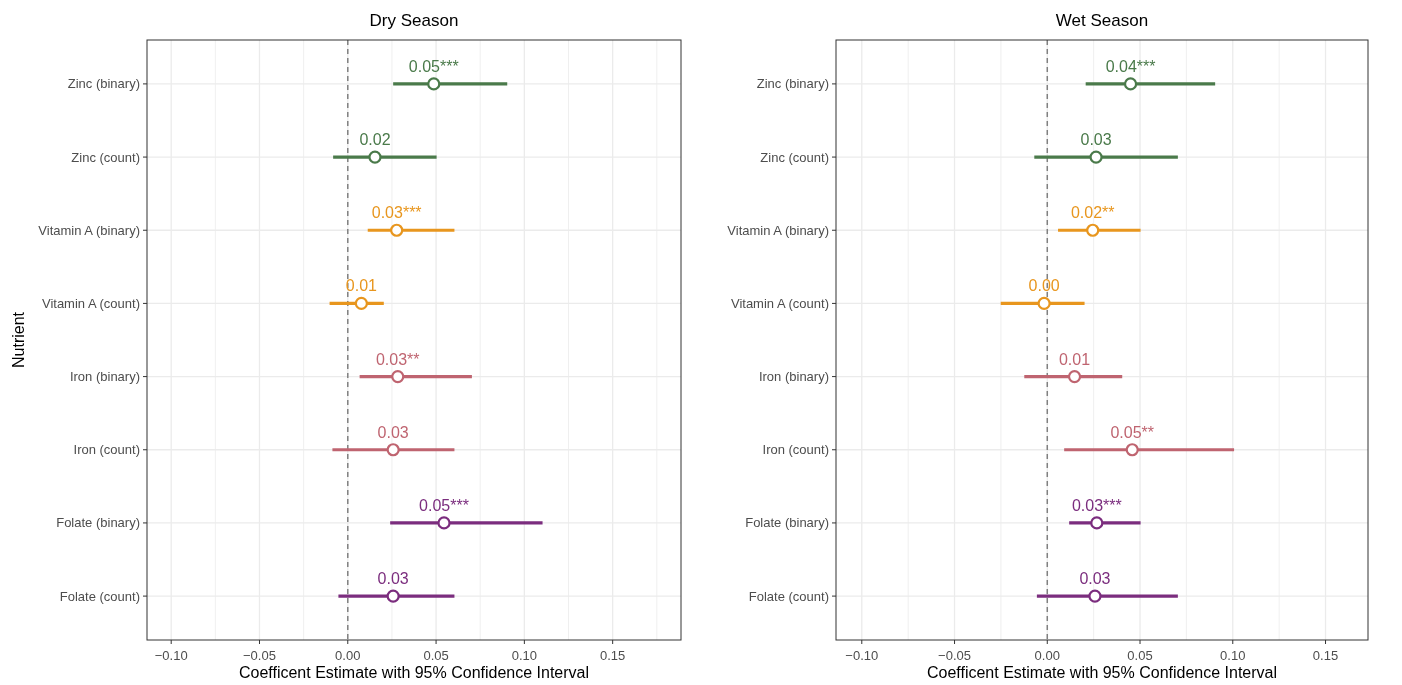 The width and height of the screenshot is (1402, 685). I want to click on chart-title: Dry Season, so click(414, 20).